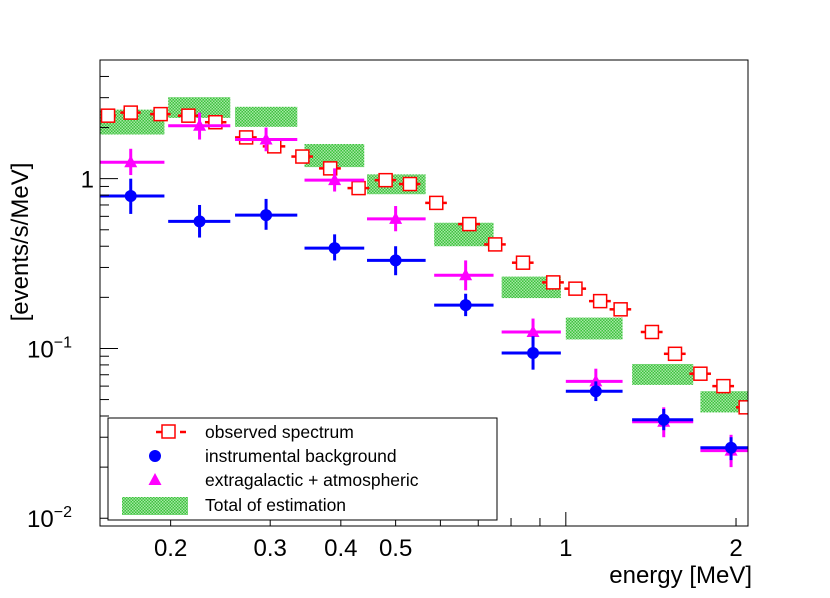 The width and height of the screenshot is (830, 598). Describe the element at coordinates (680, 575) in the screenshot. I see `x-axis-title: energy [MeV]` at that location.